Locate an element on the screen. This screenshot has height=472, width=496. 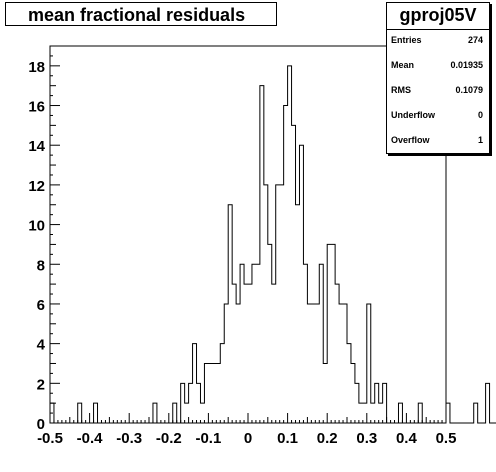
stats-label: RMS is located at coordinates (401, 90).